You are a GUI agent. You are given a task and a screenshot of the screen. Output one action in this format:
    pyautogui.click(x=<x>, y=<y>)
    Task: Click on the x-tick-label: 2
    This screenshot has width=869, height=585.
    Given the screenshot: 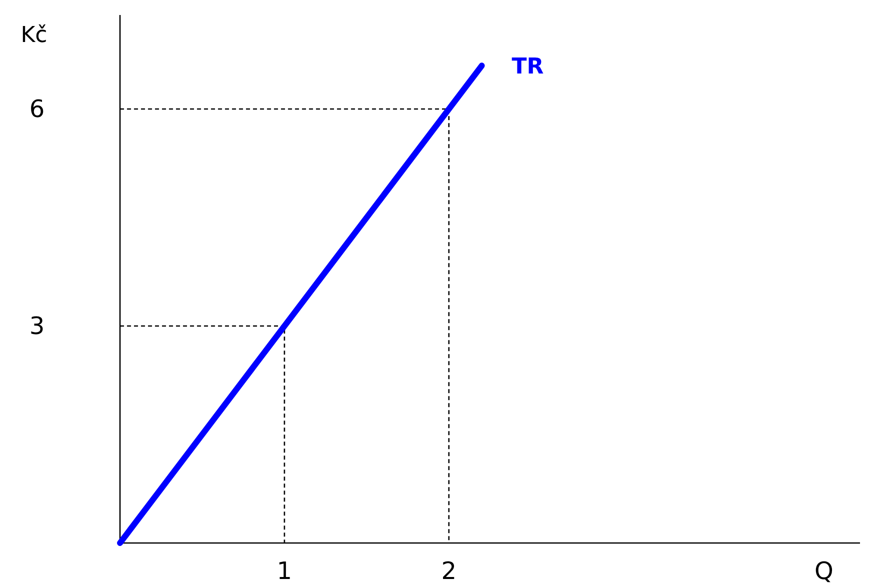 What is the action you would take?
    pyautogui.click(x=449, y=571)
    